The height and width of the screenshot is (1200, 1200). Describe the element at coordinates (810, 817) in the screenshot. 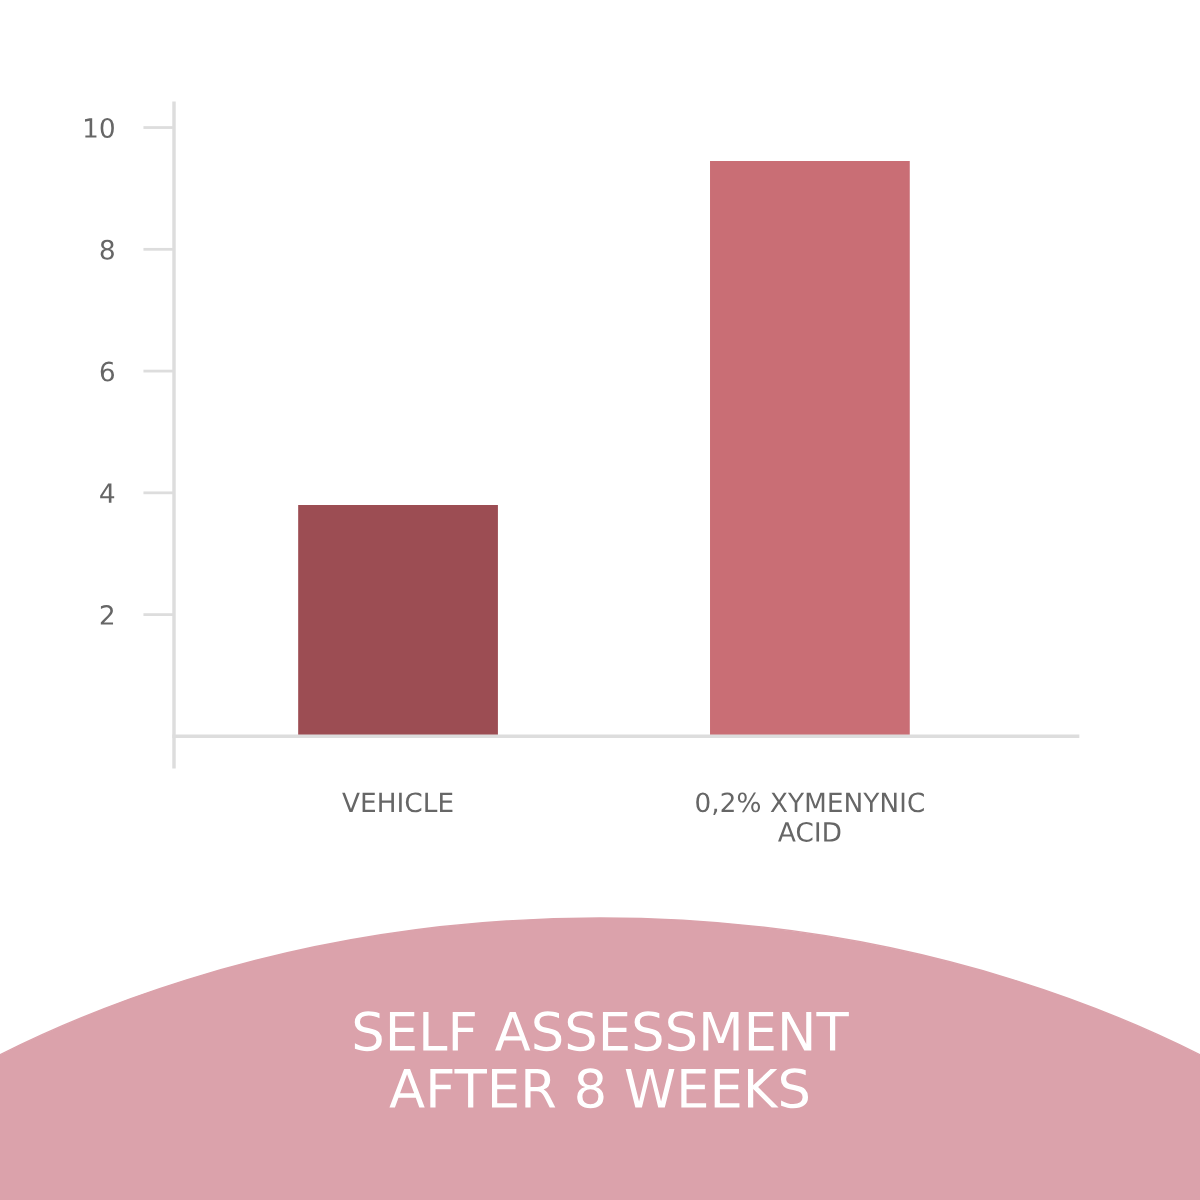

I see `x-tick-label: 0,2% XYMENYNIC ACID` at that location.